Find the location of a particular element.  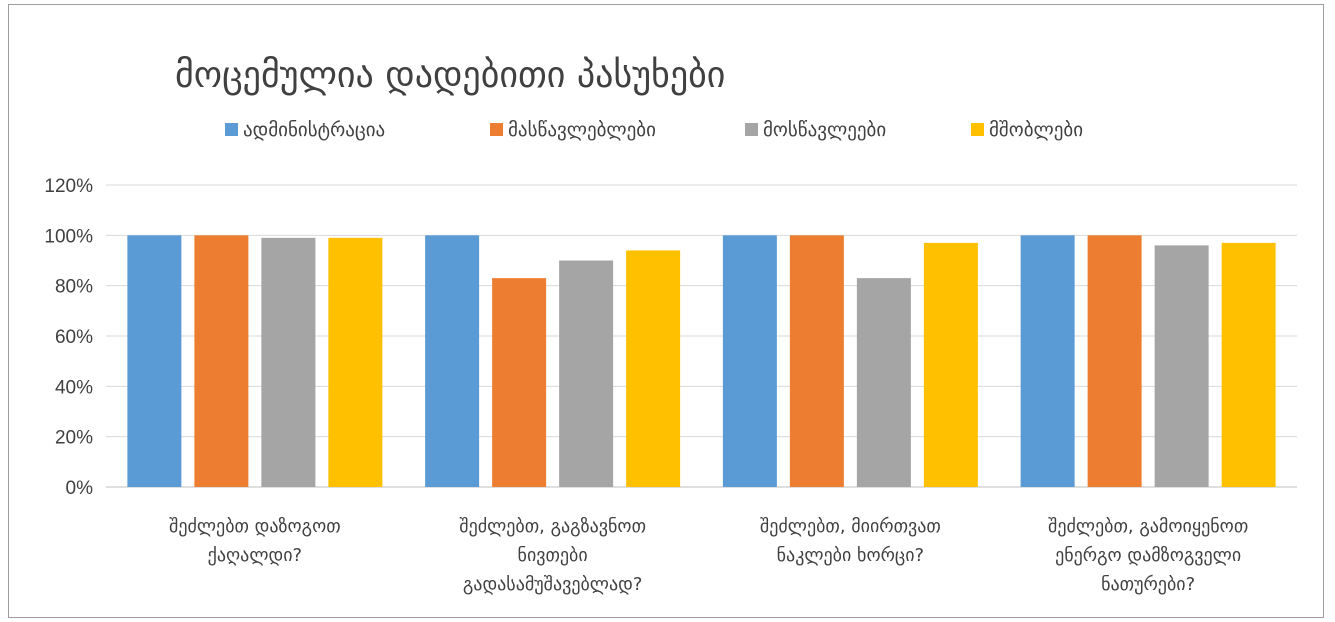

y-tick-label: 20% is located at coordinates (74, 438).